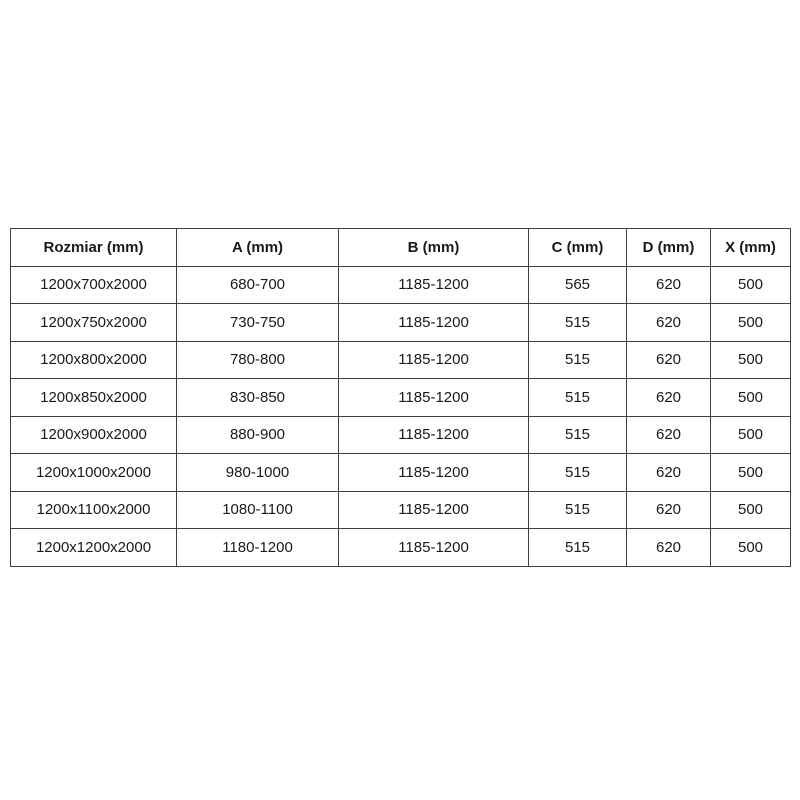  I want to click on table-row: 1200x750x2000 730-750 1185-1200 515 620 500, so click(400, 322).